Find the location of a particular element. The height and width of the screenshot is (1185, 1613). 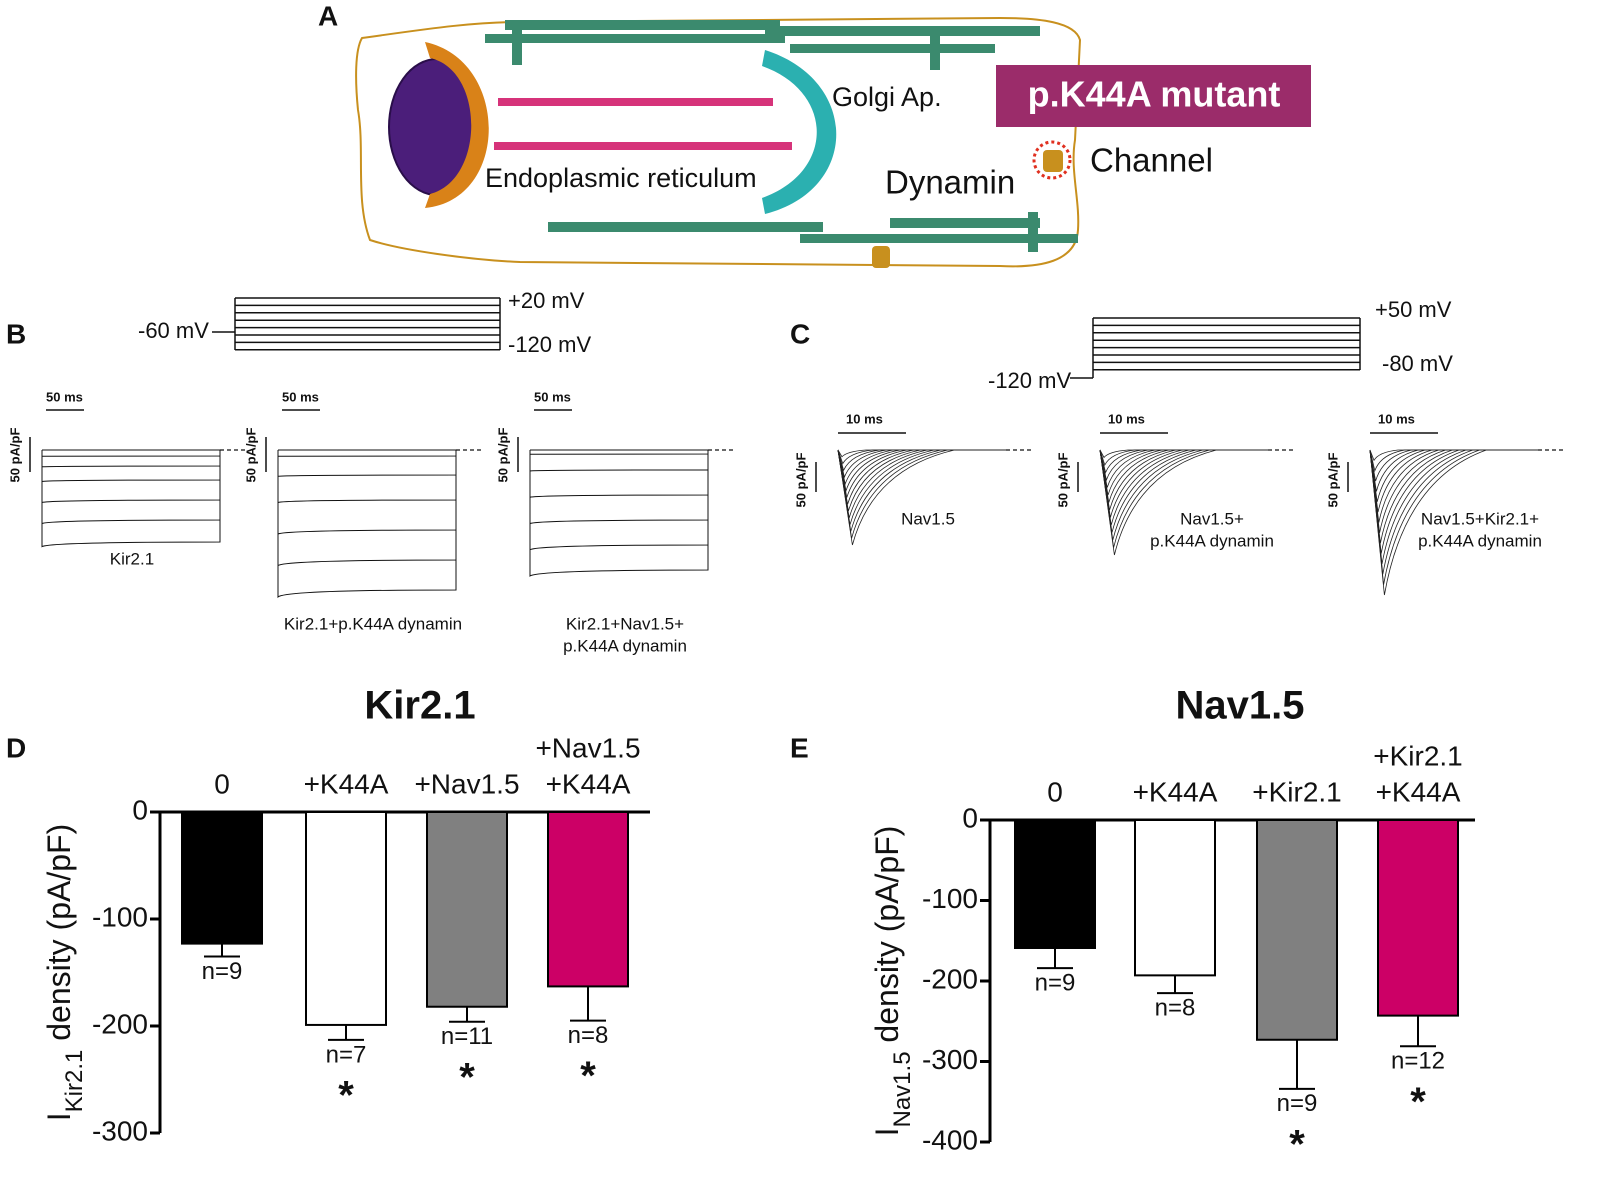

y-axis-label-part: Kir2.1 is located at coordinates (74, 1081).